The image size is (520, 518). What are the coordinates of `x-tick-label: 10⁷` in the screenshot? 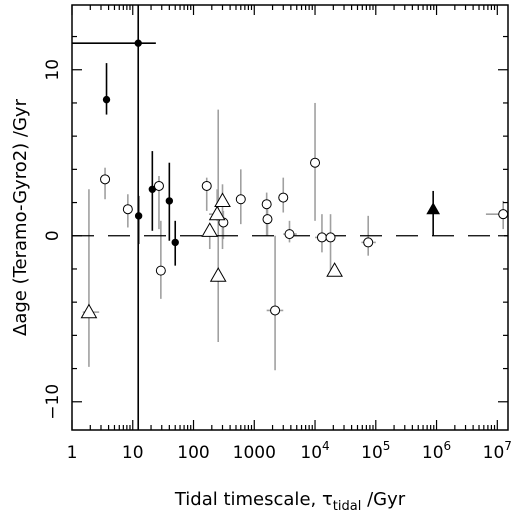 It's located at (497, 451).